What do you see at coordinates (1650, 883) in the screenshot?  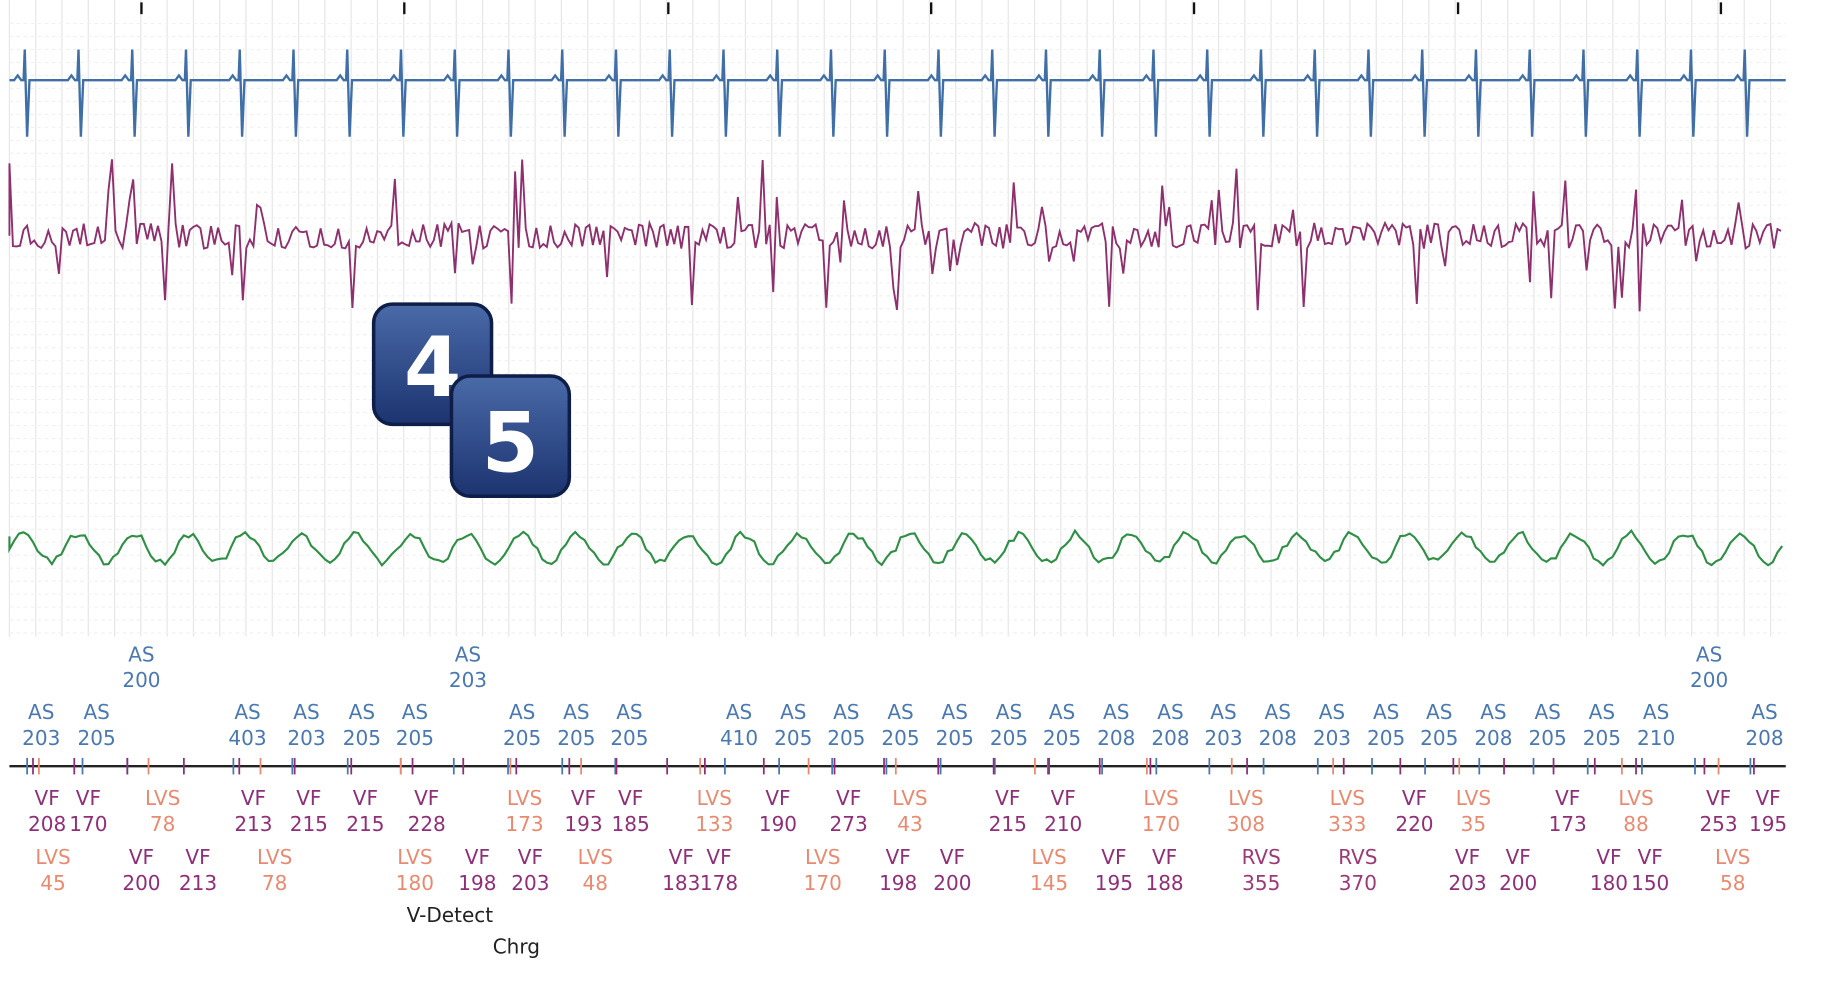 I see `marker-value: 150` at bounding box center [1650, 883].